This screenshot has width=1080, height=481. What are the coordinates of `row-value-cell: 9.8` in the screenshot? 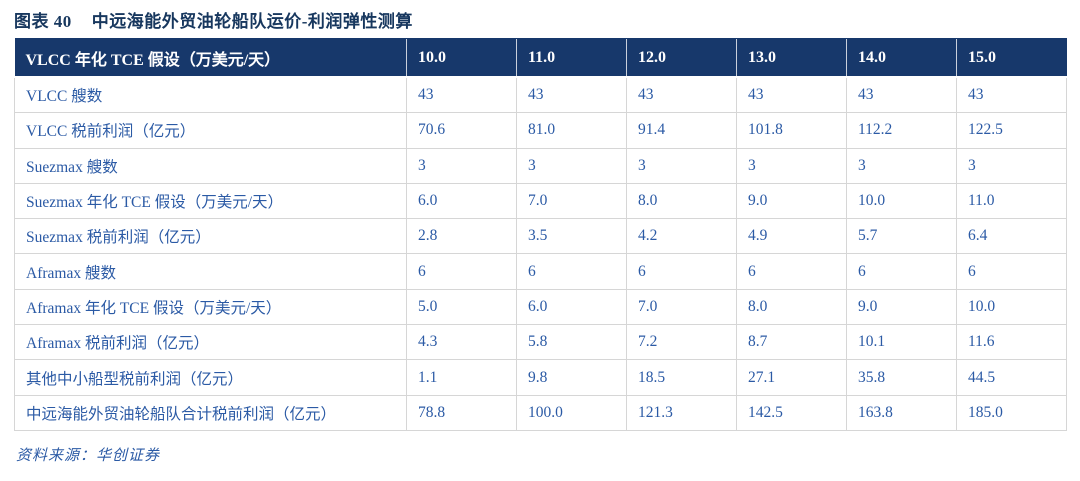 It's located at (571, 377).